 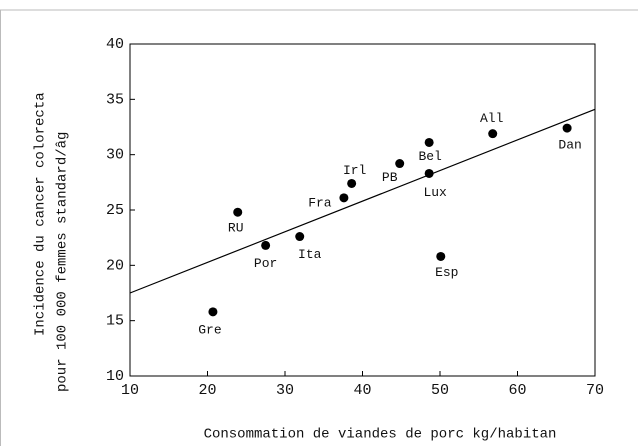 What do you see at coordinates (115, 155) in the screenshot?
I see `y-tick-label: 30` at bounding box center [115, 155].